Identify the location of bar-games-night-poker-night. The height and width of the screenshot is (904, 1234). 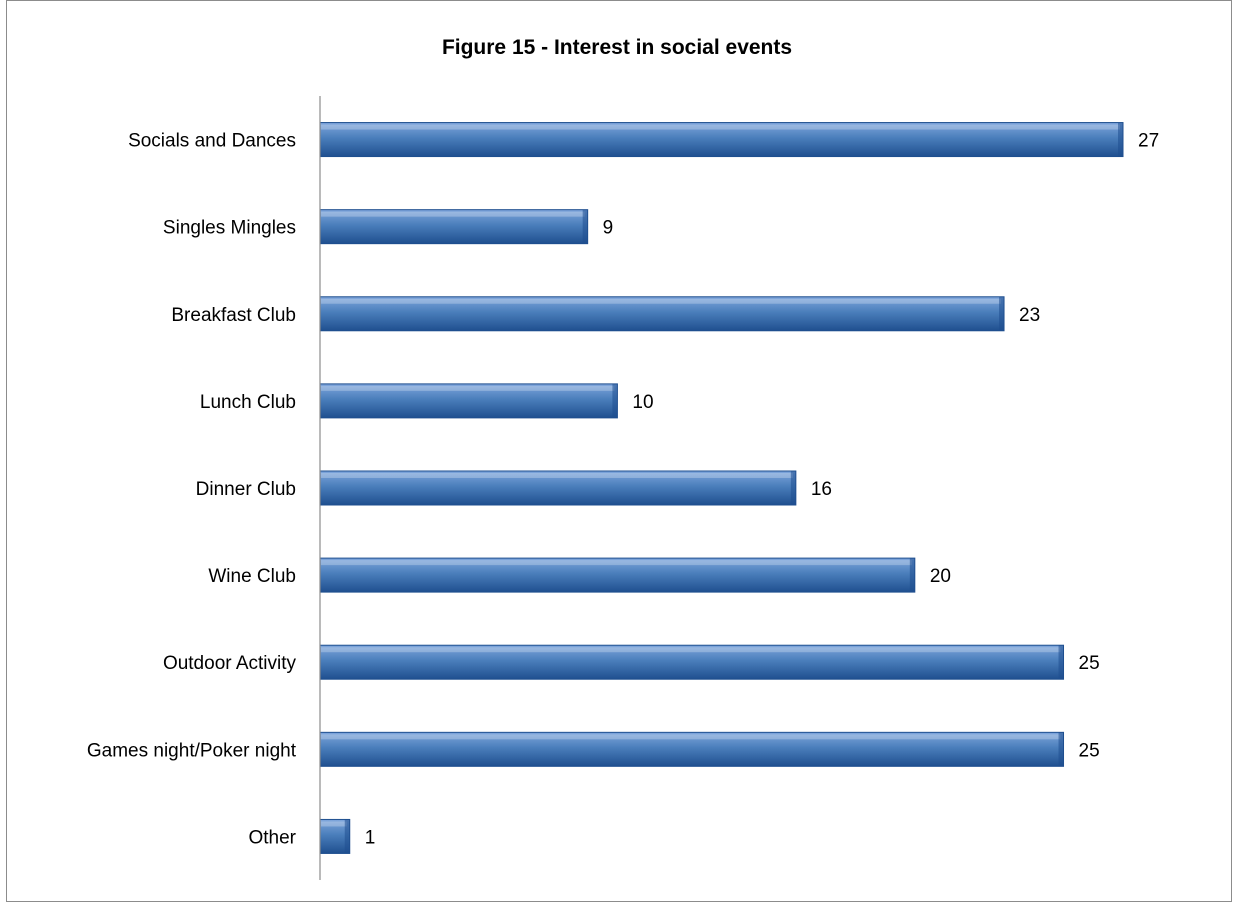
(692, 749).